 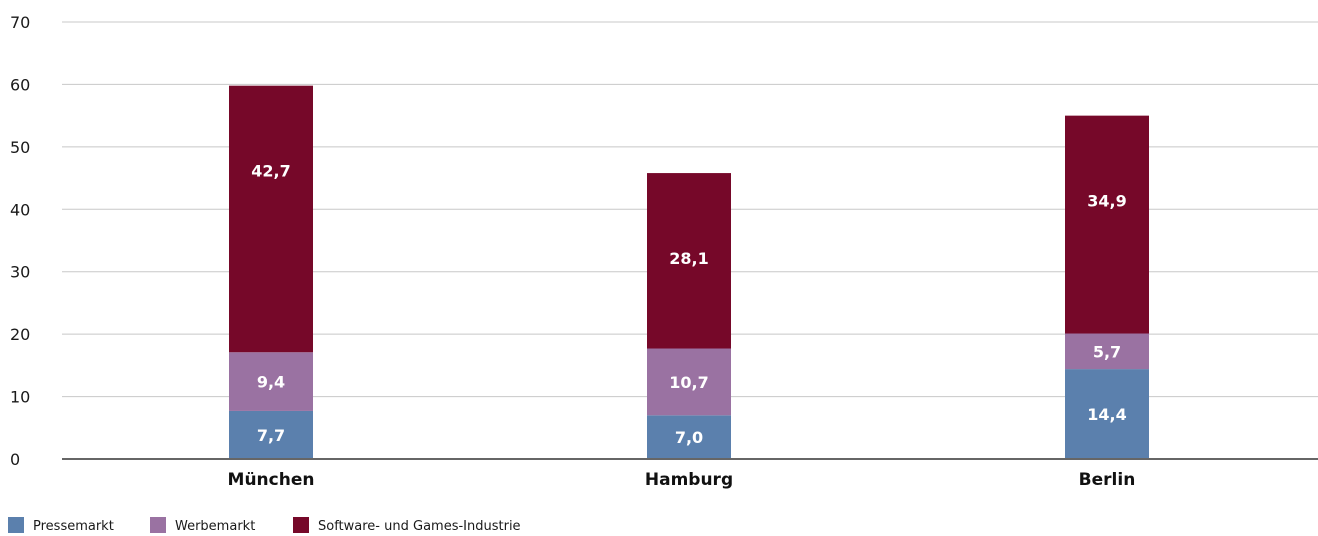 I want to click on data-label: 7,0, so click(x=689, y=437).